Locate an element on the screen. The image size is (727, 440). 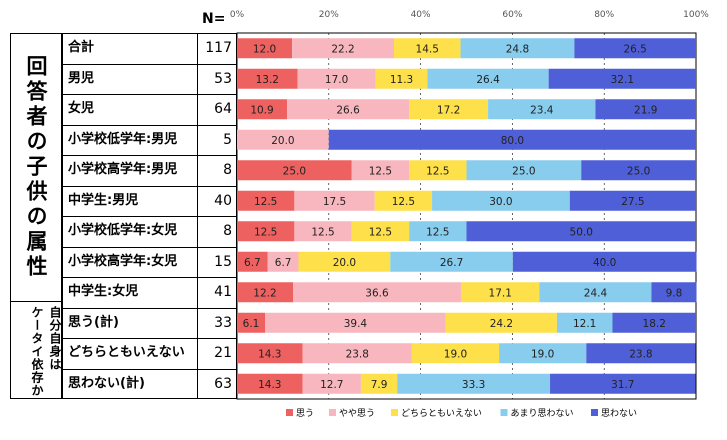
bar-data-label: 50.0 is located at coordinates (581, 232).